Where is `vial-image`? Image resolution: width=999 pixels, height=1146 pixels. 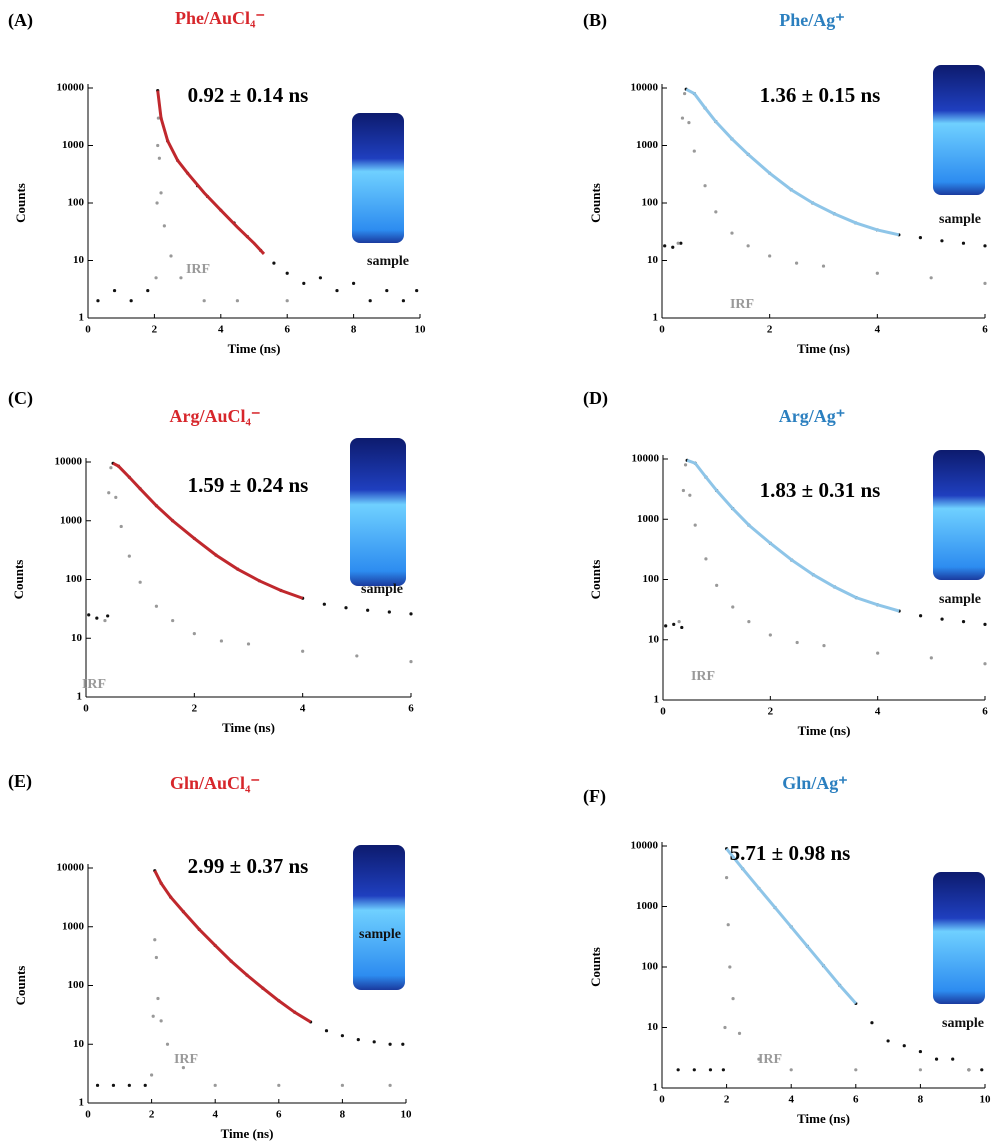
vial-image is located at coordinates (959, 938).